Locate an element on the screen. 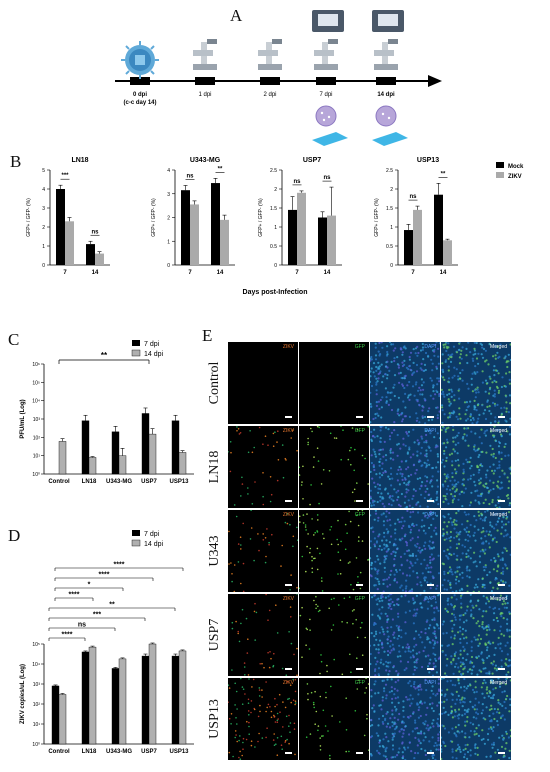 The width and height of the screenshot is (550, 772). micrograph-ln18-merged: Merged is located at coordinates (476, 467).